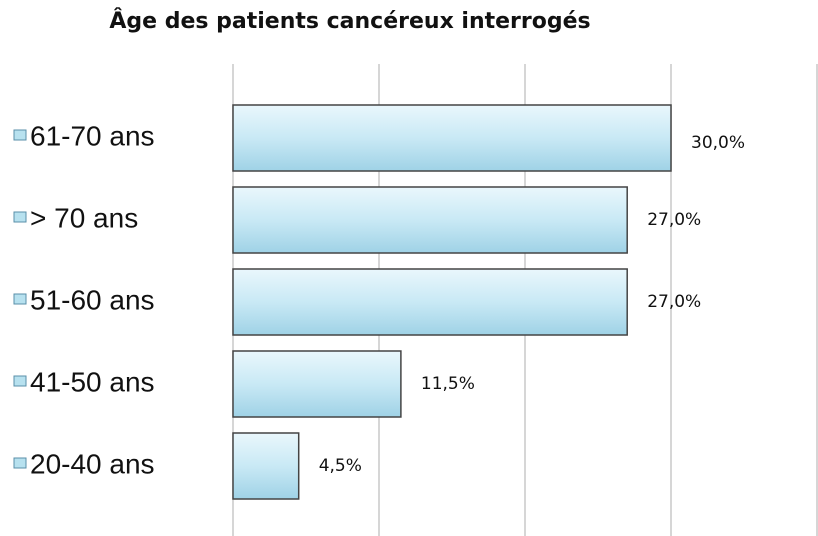 This screenshot has height=536, width=818. What do you see at coordinates (92, 135) in the screenshot?
I see `category-label: 61-70 ans` at bounding box center [92, 135].